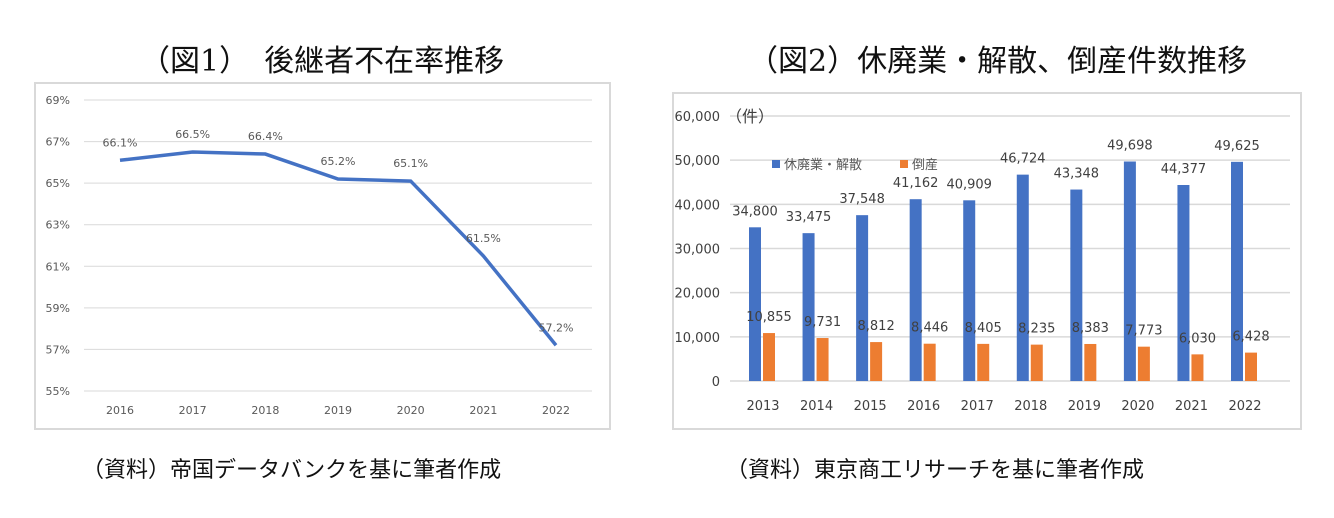 The height and width of the screenshot is (518, 1334). What do you see at coordinates (935, 470) in the screenshot?
I see `chart2-caption: （資料）東京商工リサーチを基に筆者作成` at bounding box center [935, 470].